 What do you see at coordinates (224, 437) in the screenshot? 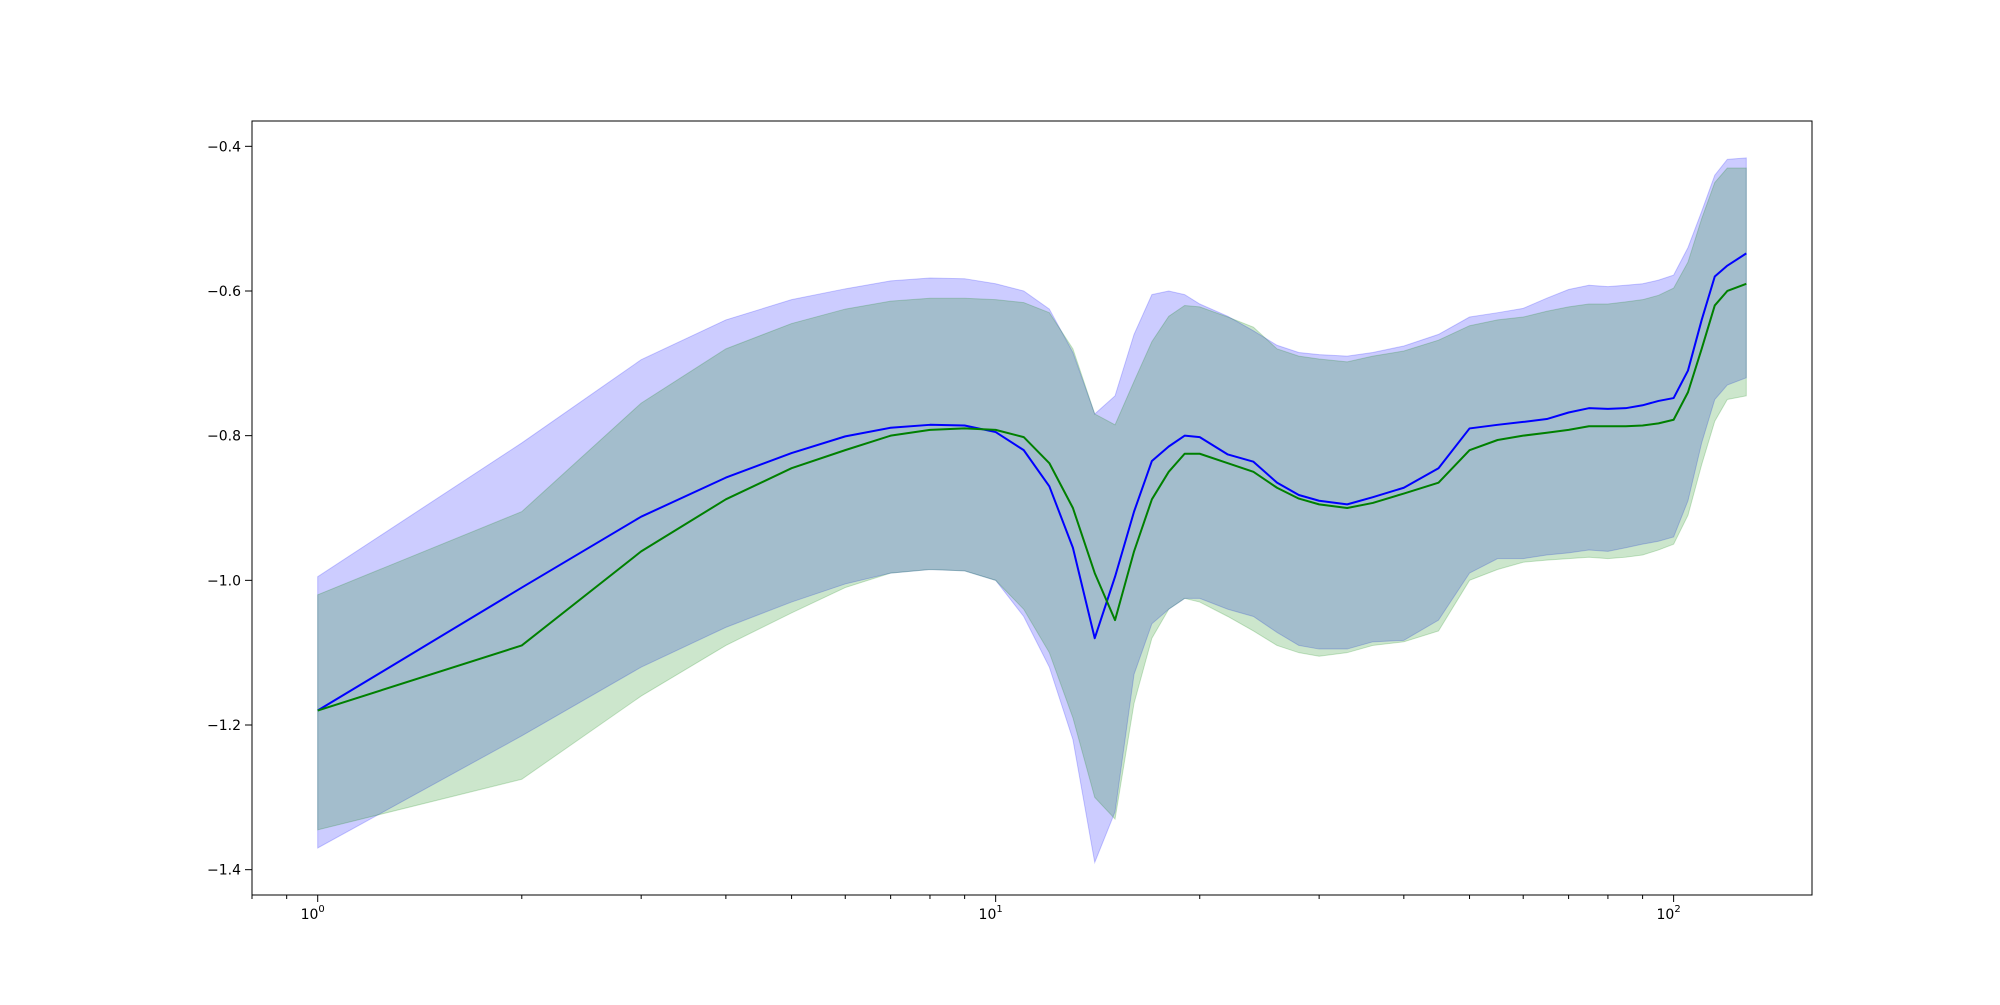
I see `y-tick-label: −0.8` at bounding box center [224, 437].